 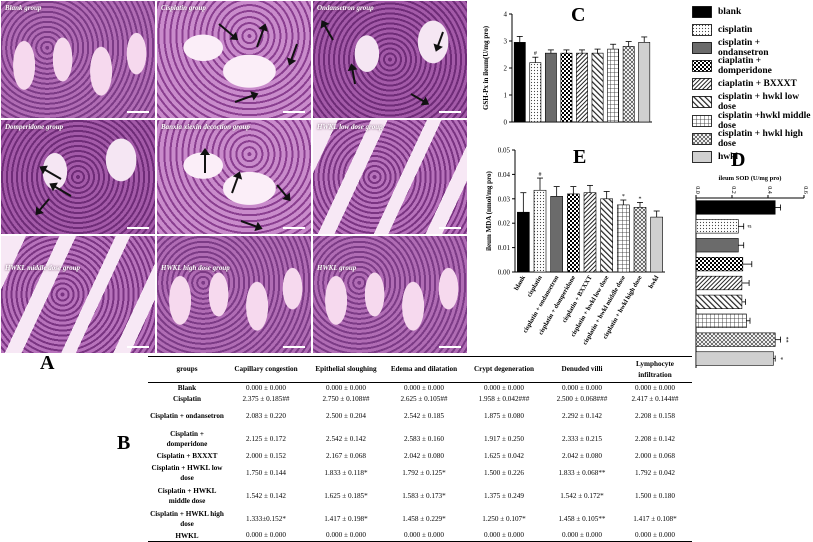 I want to click on micrograph-label: Cisplatin group, so click(x=183, y=8).